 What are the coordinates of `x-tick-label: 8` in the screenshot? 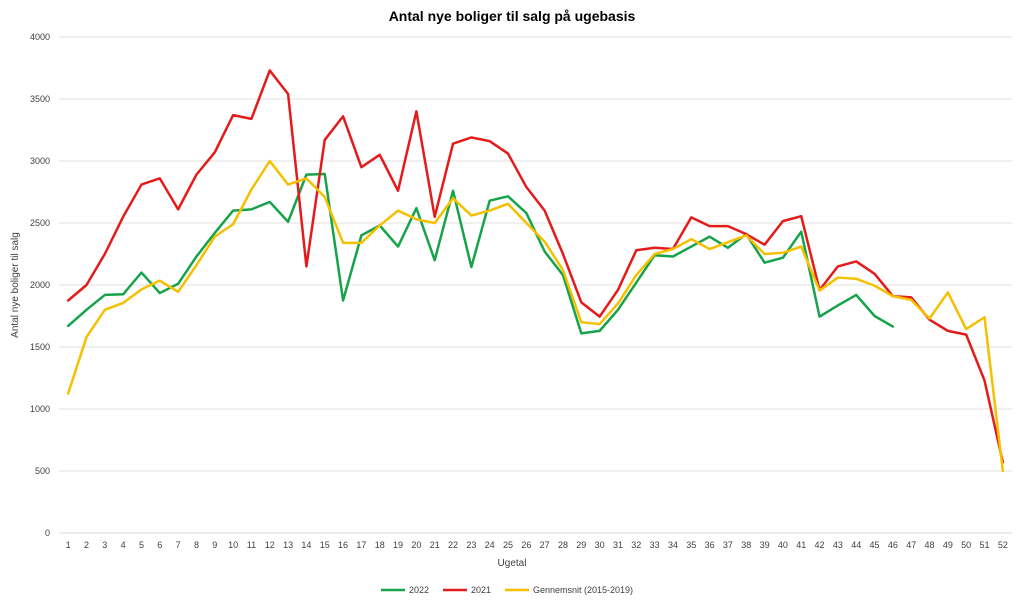 It's located at (196, 545).